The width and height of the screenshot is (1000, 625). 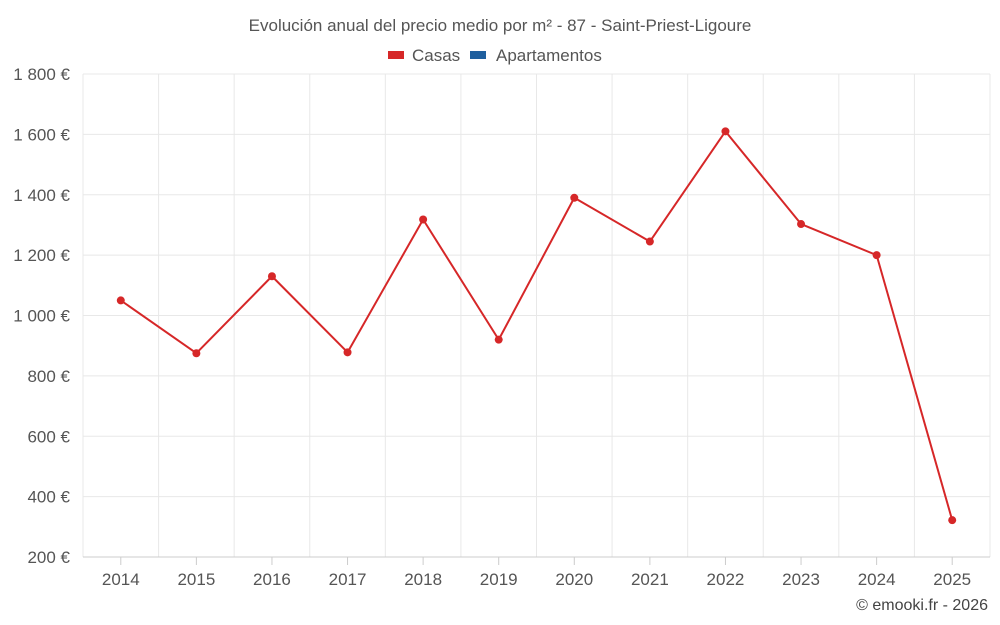 I want to click on data-point-casas-2024, so click(x=876, y=255).